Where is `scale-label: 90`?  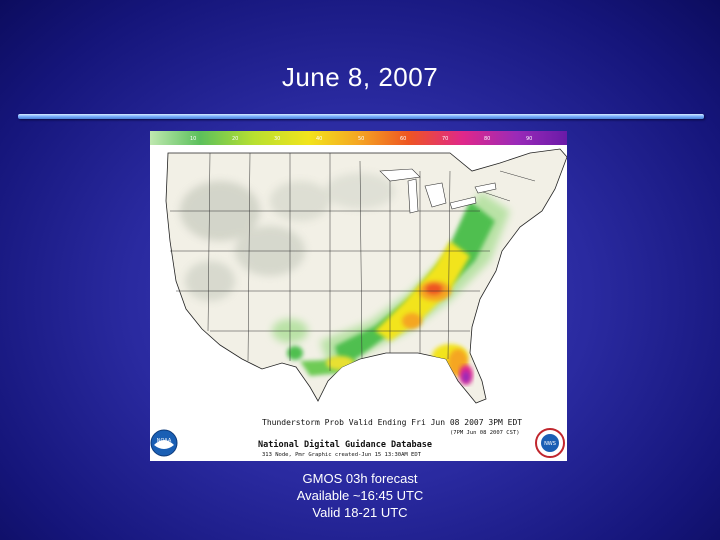
scale-label: 90 is located at coordinates (529, 139).